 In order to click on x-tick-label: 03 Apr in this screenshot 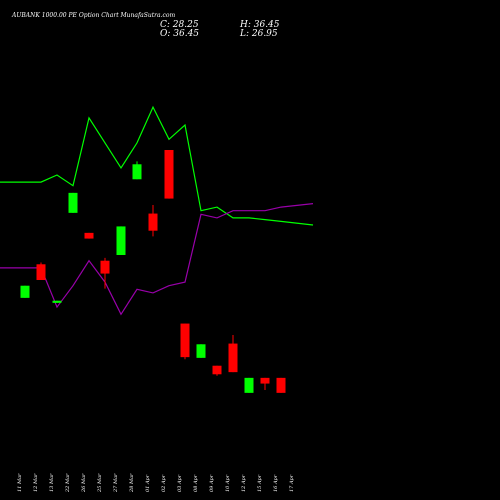, I will do `click(180, 483)`.